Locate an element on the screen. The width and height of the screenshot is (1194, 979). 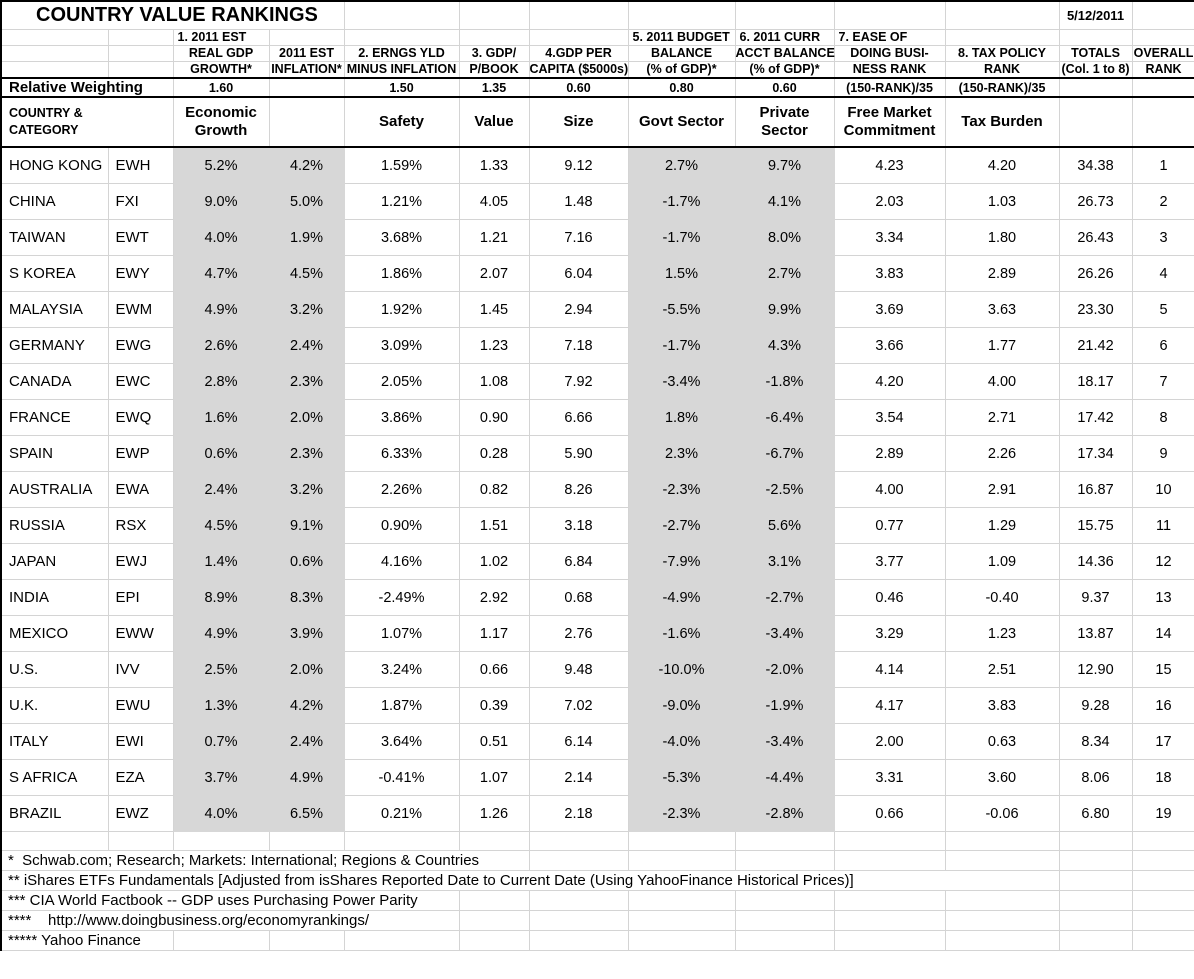
cell-gdp-capita: 6.04 is located at coordinates (578, 273).